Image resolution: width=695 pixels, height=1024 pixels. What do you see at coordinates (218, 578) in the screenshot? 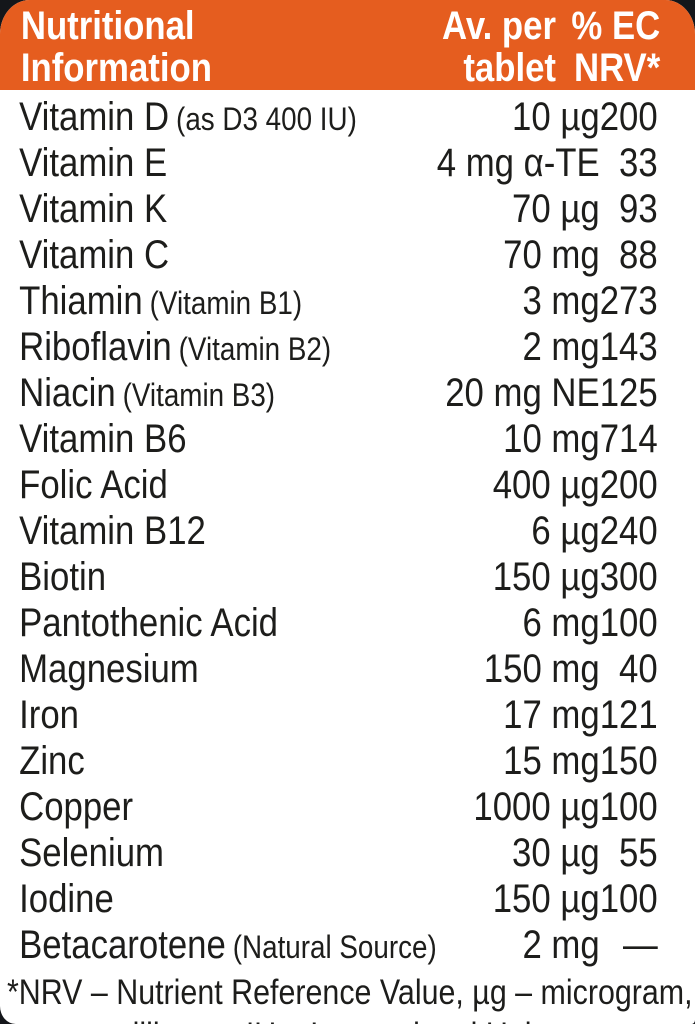
I see `nutrient-name-cell: Biotin` at bounding box center [218, 578].